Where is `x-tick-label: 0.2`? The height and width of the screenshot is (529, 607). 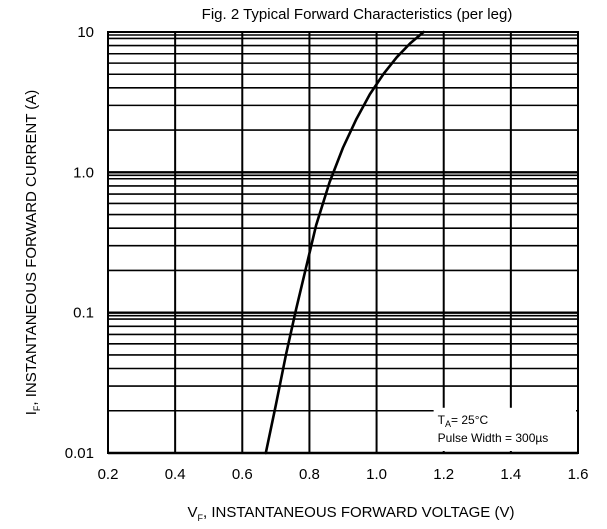 x-tick-label: 0.2 is located at coordinates (108, 474).